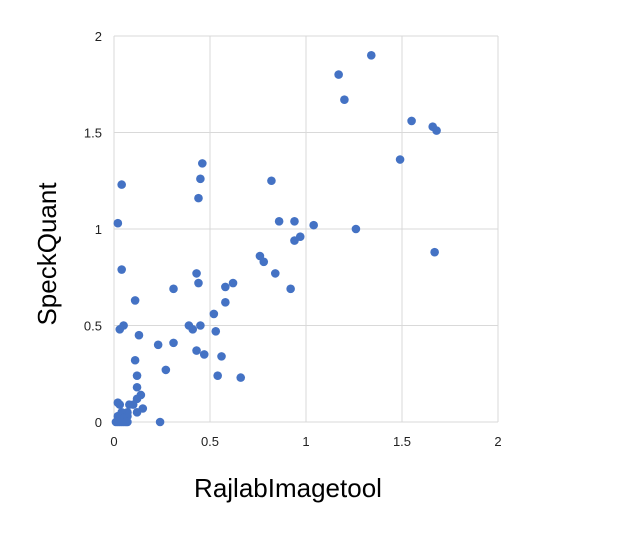 Image resolution: width=628 pixels, height=540 pixels. I want to click on x-tick-label: 0, so click(113, 441).